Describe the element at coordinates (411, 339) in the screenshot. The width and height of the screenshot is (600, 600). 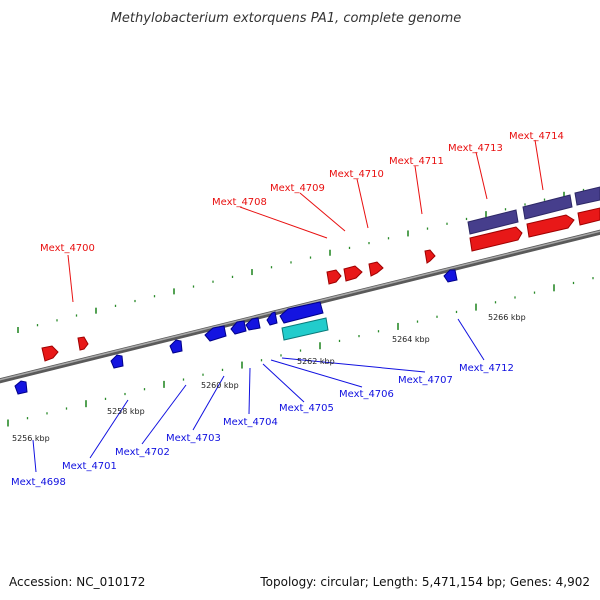
I see `scale-label: 5264 kbp` at that location.